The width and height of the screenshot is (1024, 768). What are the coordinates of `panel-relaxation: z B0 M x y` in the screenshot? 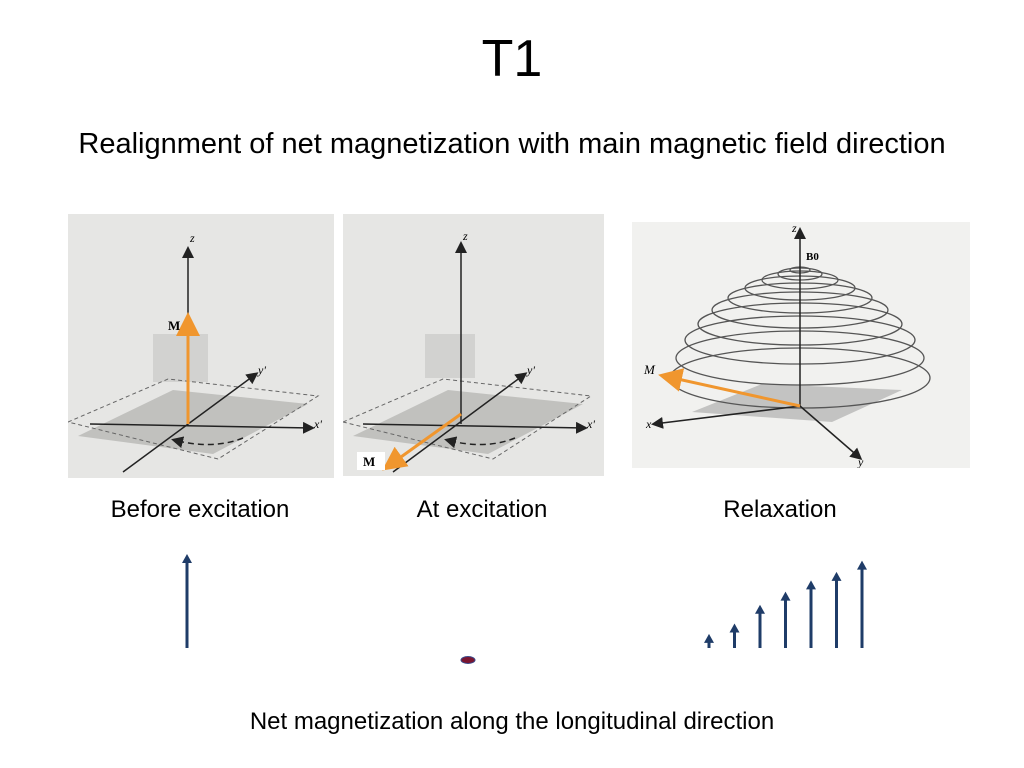 It's located at (801, 345).